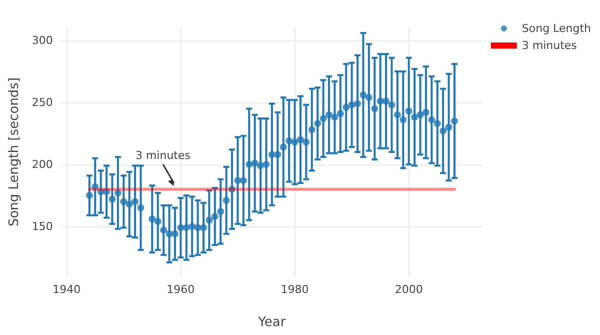 Image resolution: width=600 pixels, height=335 pixels. Describe the element at coordinates (163, 155) in the screenshot. I see `annotation: 3 minutes` at that location.